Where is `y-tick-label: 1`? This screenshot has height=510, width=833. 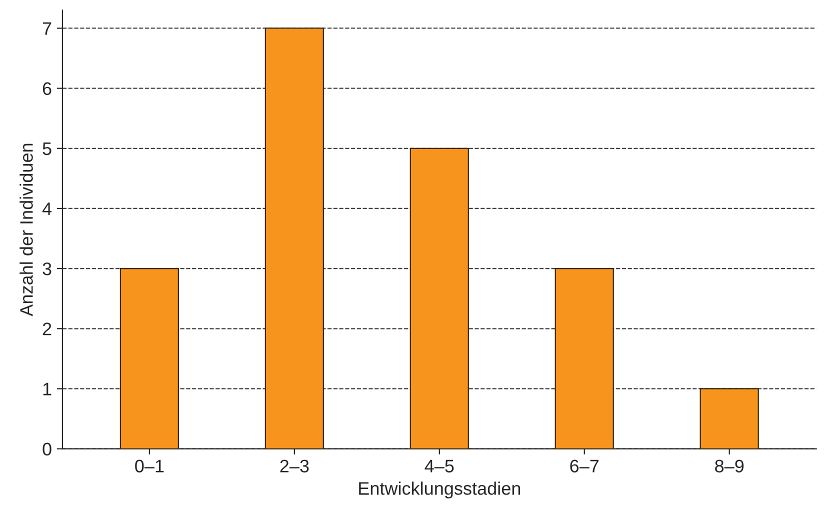
y-tick-label: 1 is located at coordinates (47, 389).